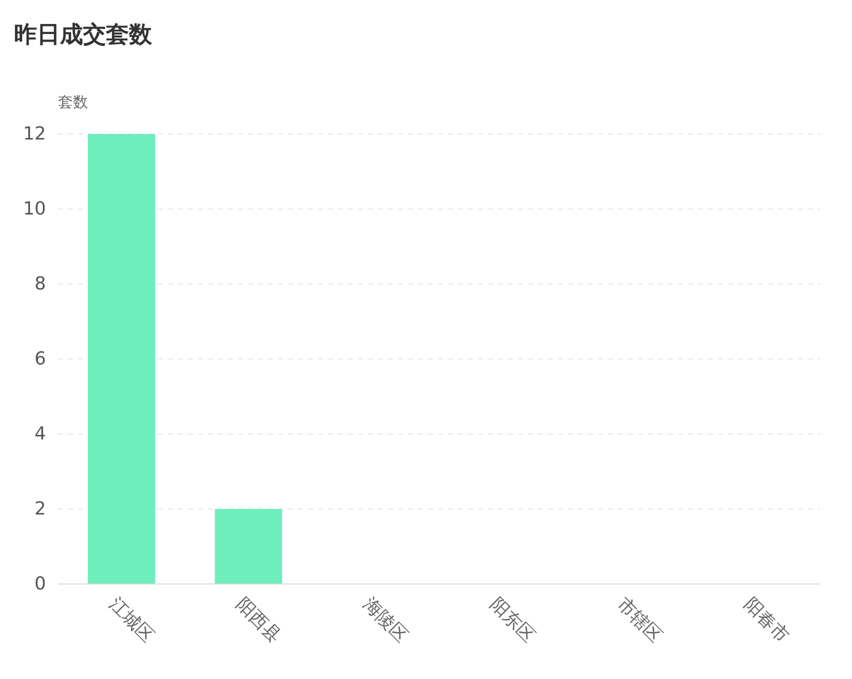  Describe the element at coordinates (258, 620) in the screenshot. I see `x-tick-label: 阳西县` at that location.